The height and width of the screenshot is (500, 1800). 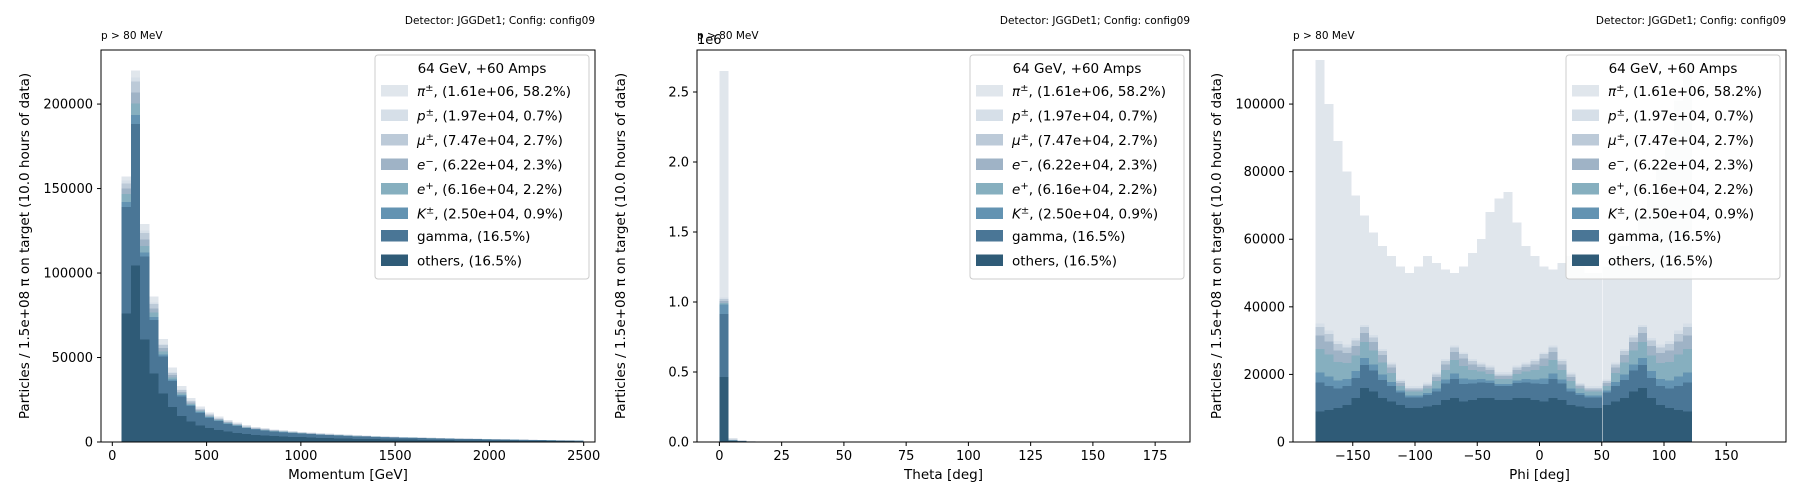 What do you see at coordinates (1562, 362) in the screenshot?
I see `bar-phi-bin27-layer2` at bounding box center [1562, 362].